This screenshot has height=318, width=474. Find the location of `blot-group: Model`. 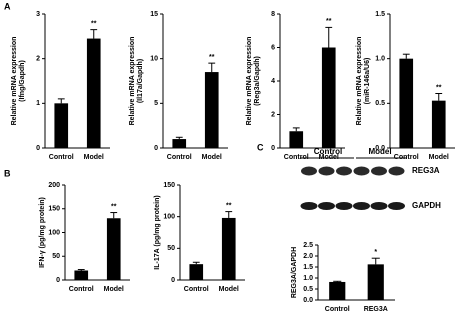

blot-group: Model is located at coordinates (379, 151).